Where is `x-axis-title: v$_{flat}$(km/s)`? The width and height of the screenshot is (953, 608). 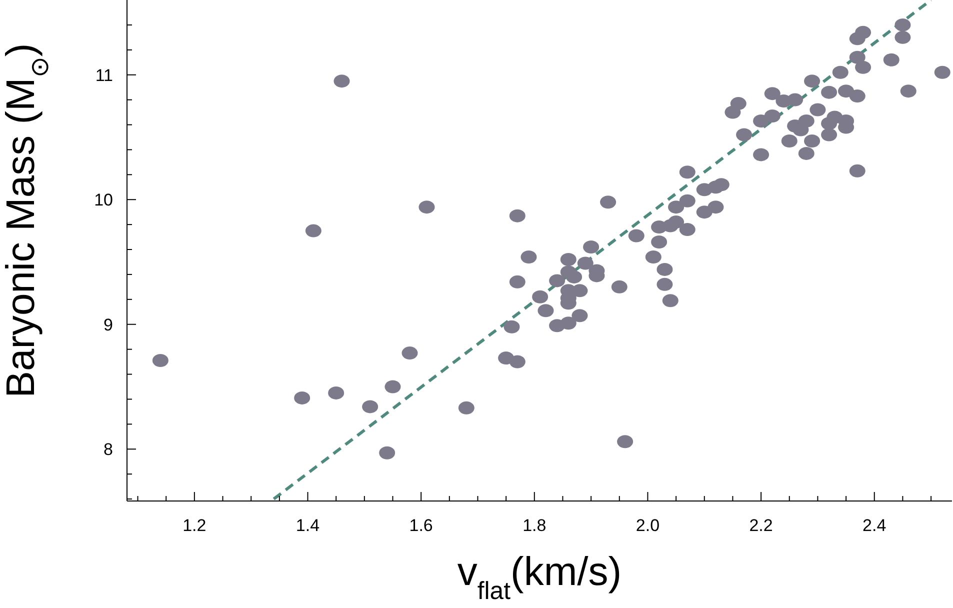
x-axis-title: v$_{flat}$(km/s) is located at coordinates (539, 577).